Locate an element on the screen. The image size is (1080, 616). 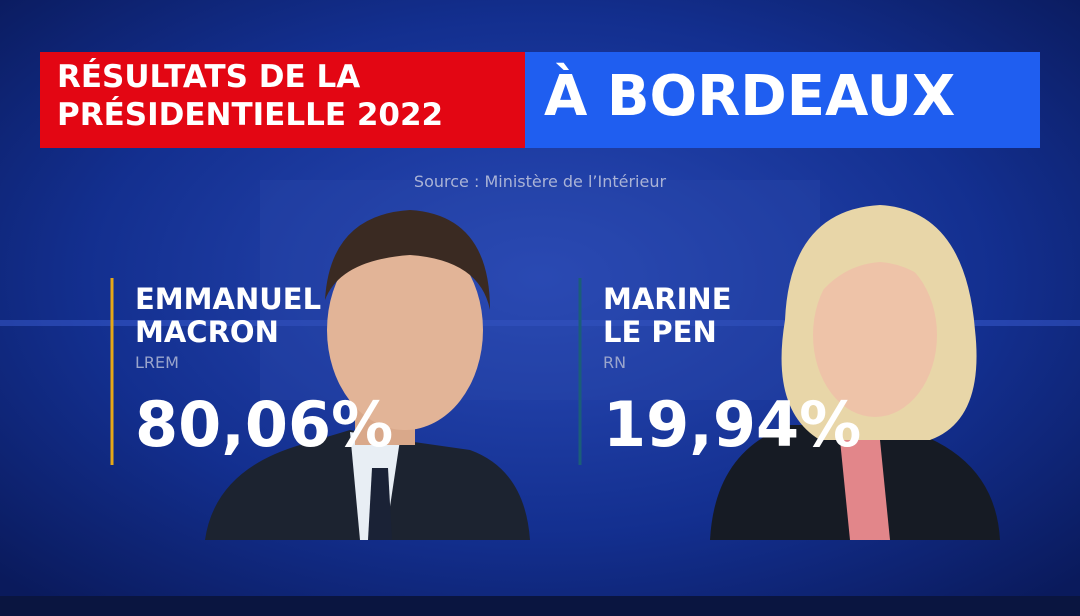
title-box is located at coordinates (282, 100).